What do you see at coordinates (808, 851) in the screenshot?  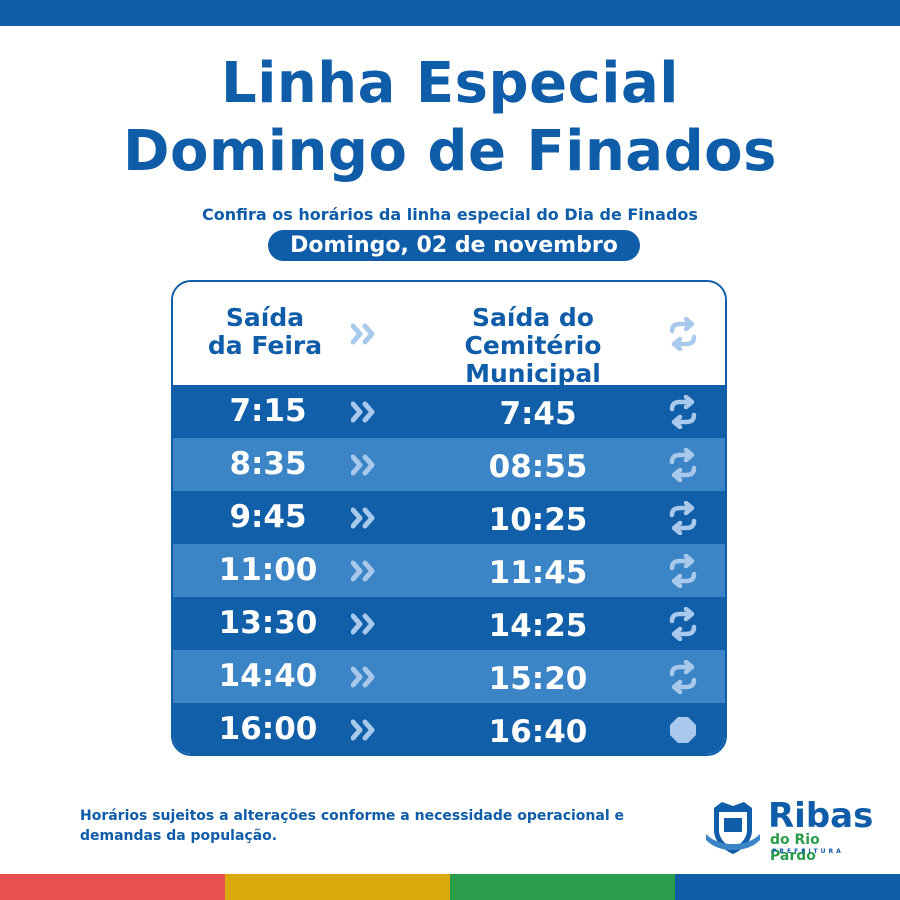 I see `logo-subtitle-2: PREFEITURA` at bounding box center [808, 851].